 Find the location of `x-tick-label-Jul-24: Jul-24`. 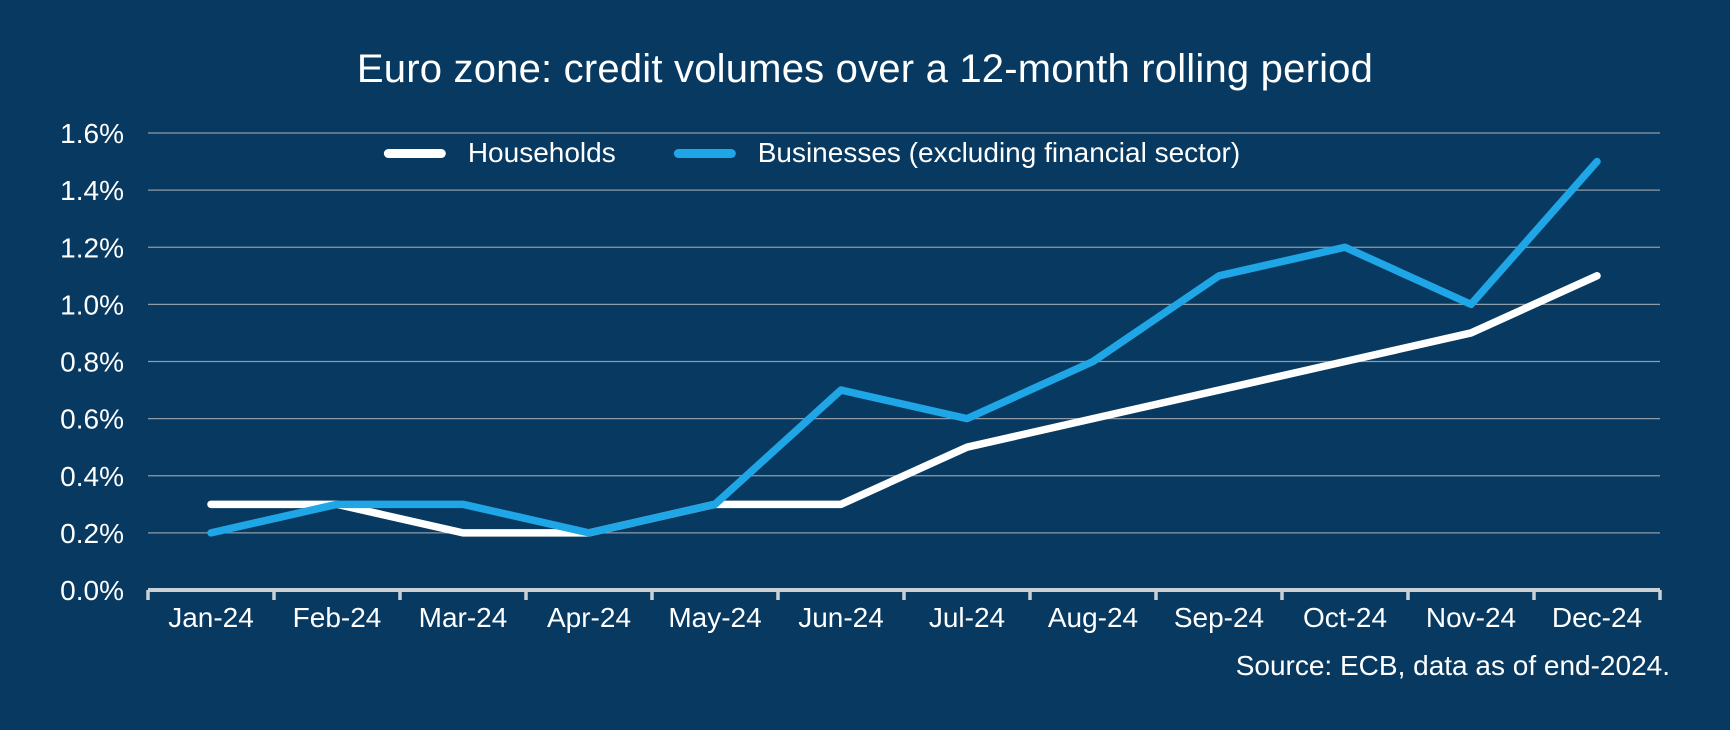

x-tick-label-Jul-24: Jul-24 is located at coordinates (967, 617).